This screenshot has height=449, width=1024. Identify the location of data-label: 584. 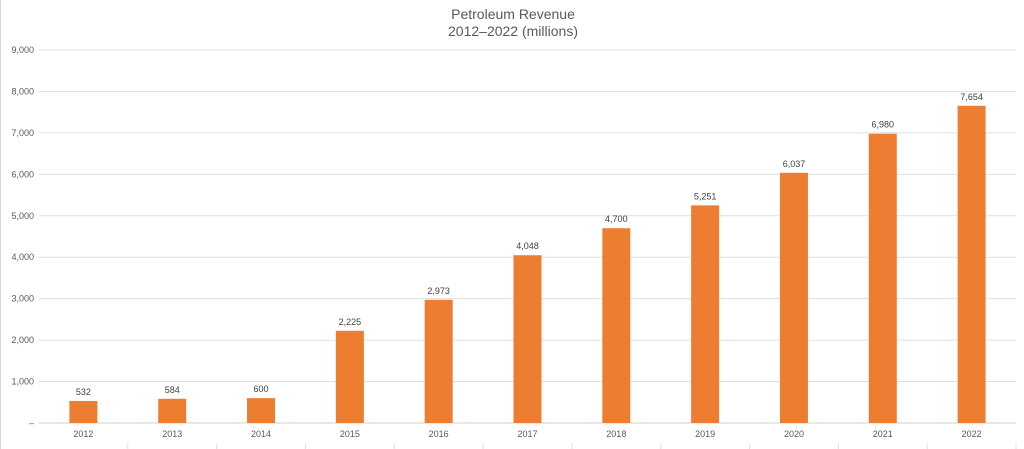
(172, 390).